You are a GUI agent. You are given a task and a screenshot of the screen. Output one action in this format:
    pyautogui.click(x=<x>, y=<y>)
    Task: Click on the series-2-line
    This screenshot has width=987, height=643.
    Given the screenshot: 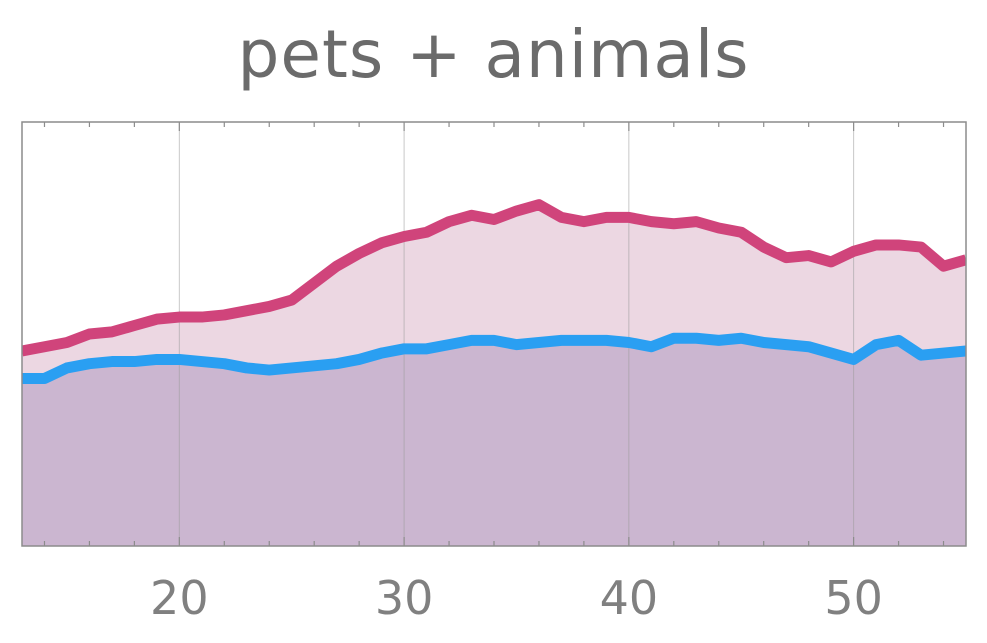 What is the action you would take?
    pyautogui.click(x=494, y=358)
    